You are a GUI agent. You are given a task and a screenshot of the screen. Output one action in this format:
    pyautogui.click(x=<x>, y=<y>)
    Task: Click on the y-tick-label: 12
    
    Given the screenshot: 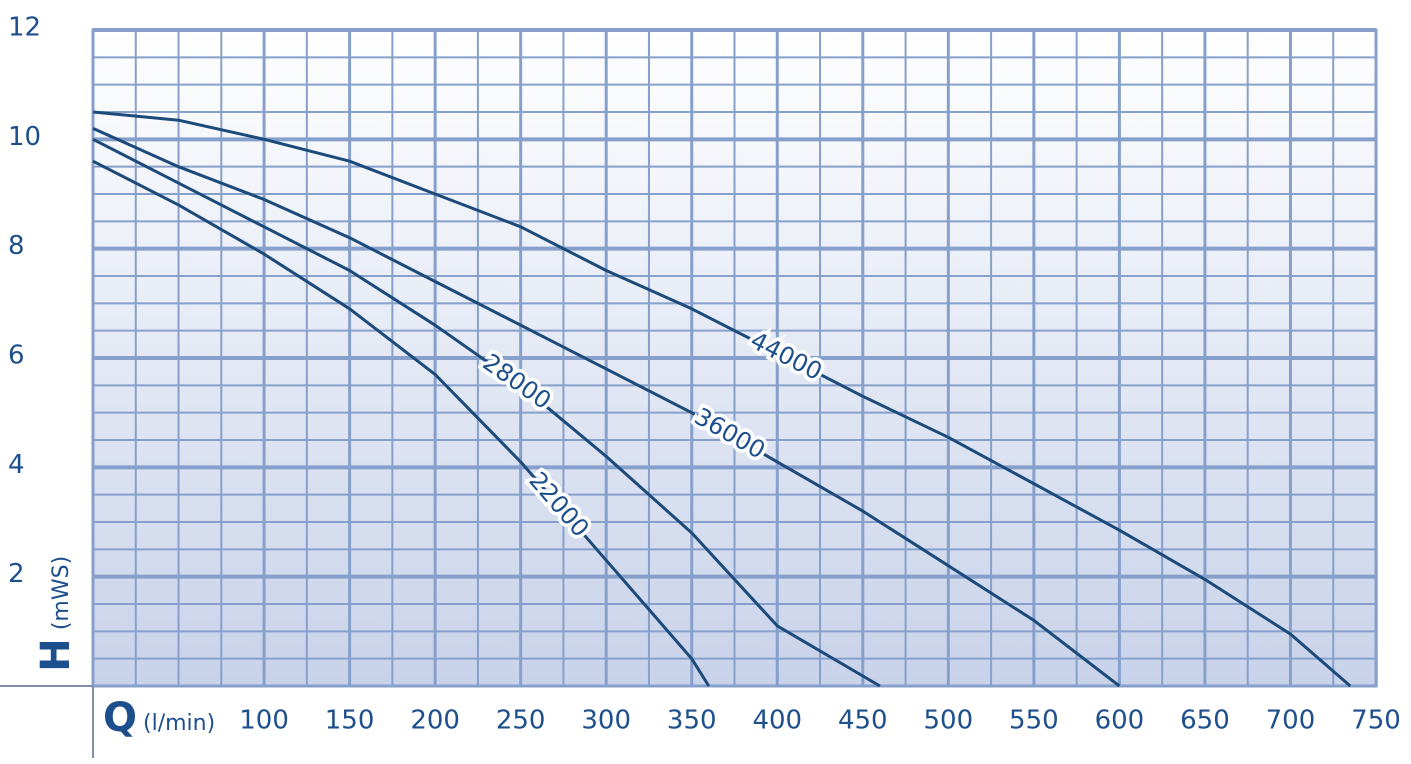 What is the action you would take?
    pyautogui.click(x=24, y=28)
    